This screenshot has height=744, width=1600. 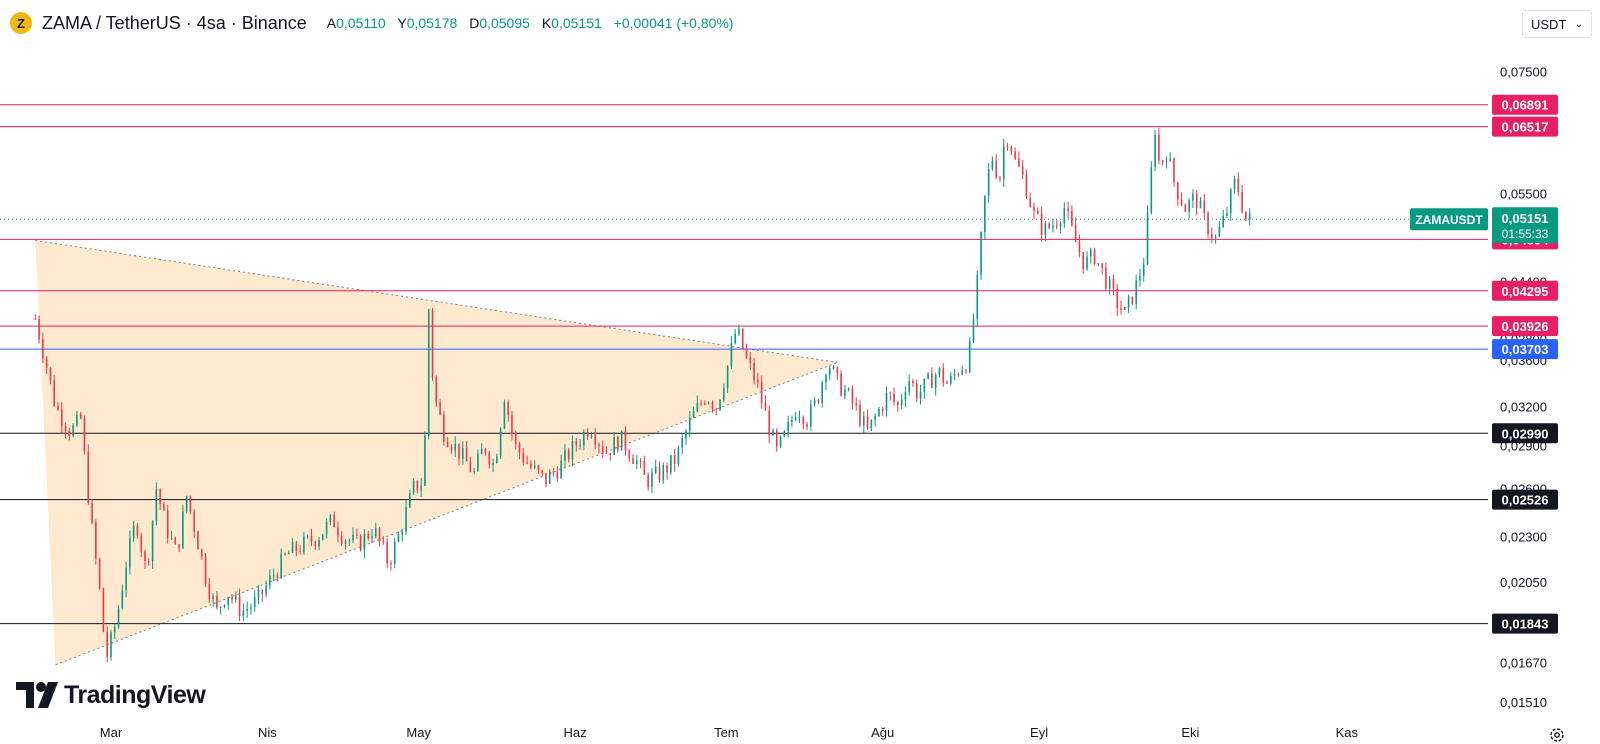 What do you see at coordinates (436, 301) in the screenshot?
I see `triangle-upper-edge` at bounding box center [436, 301].